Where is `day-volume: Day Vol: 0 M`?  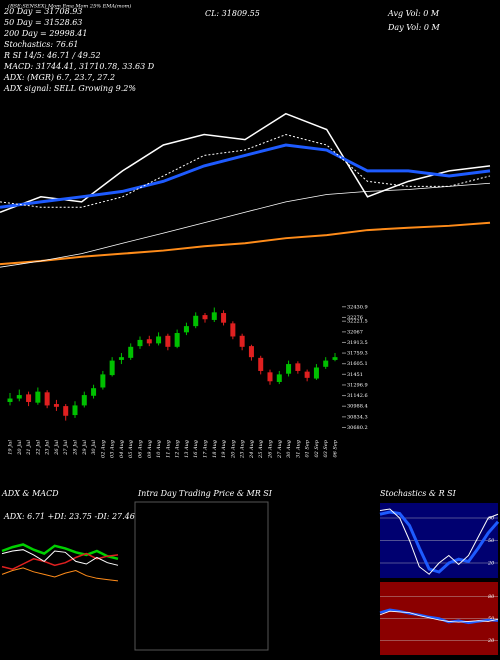
day-volume: Day Vol: 0 M is located at coordinates (414, 27).